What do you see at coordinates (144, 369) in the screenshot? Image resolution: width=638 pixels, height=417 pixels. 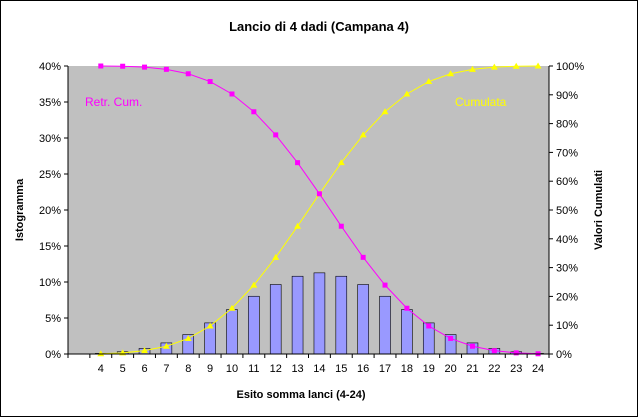 I see `x-tick-label: 6` at bounding box center [144, 369].